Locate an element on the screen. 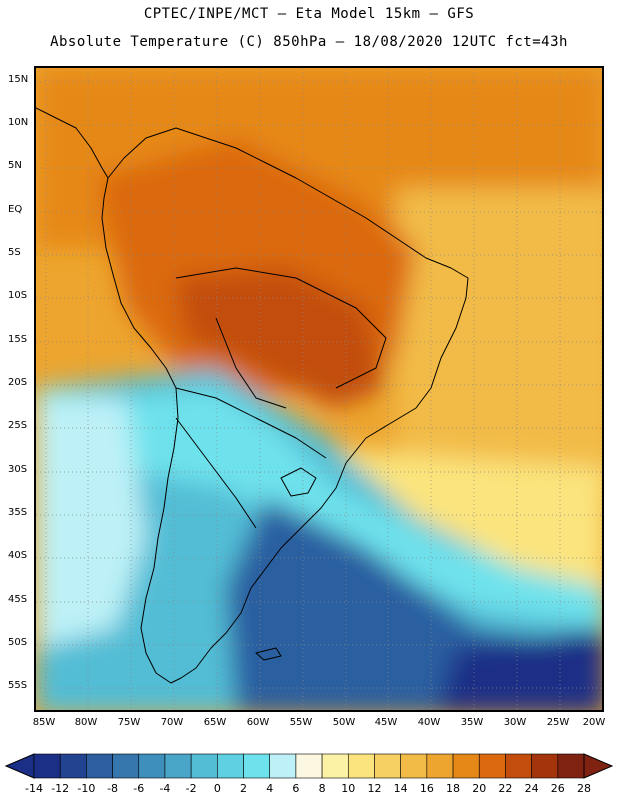 The height and width of the screenshot is (800, 618). southeast-warm-tongue is located at coordinates (469, 518).